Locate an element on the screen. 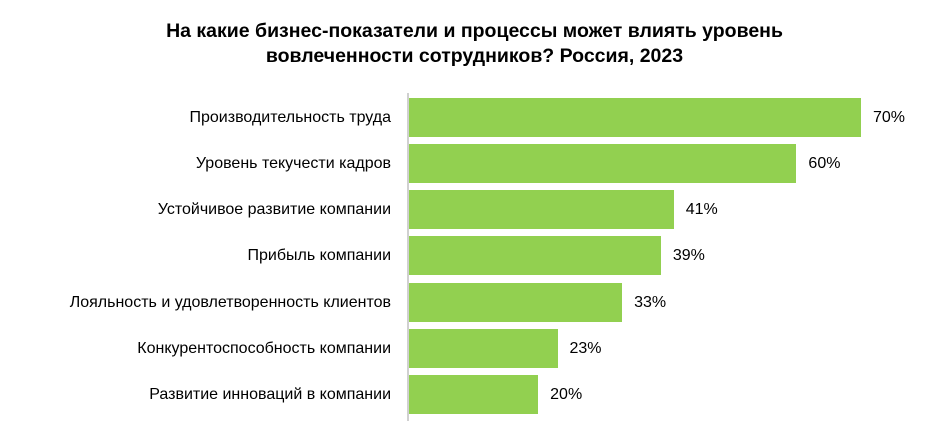 Image resolution: width=949 pixels, height=441 pixels. bar-row: Устойчивое развитие компании 41% is located at coordinates (474, 209).